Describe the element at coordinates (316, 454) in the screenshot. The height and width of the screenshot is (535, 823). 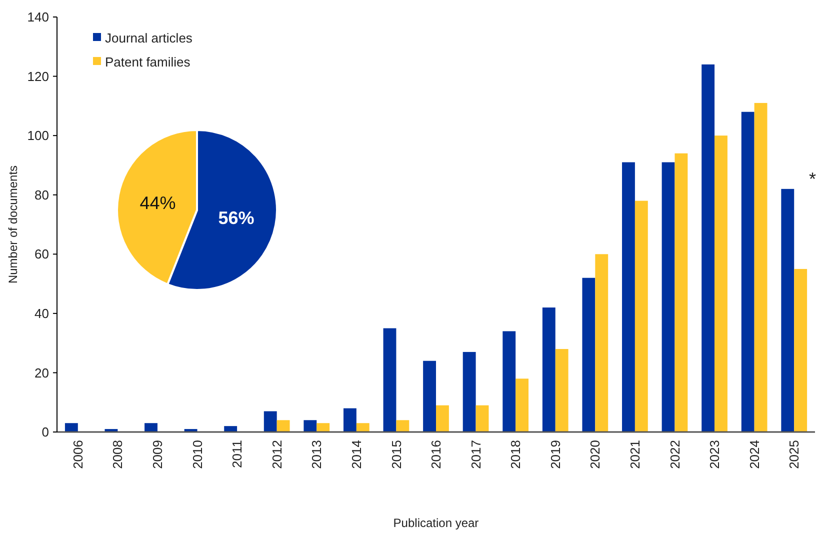
I see `x-tick-label: 2013` at that location.